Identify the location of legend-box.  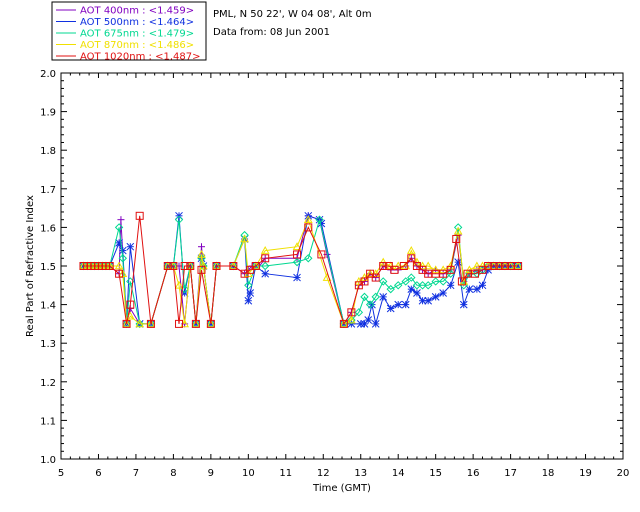
(129, 31).